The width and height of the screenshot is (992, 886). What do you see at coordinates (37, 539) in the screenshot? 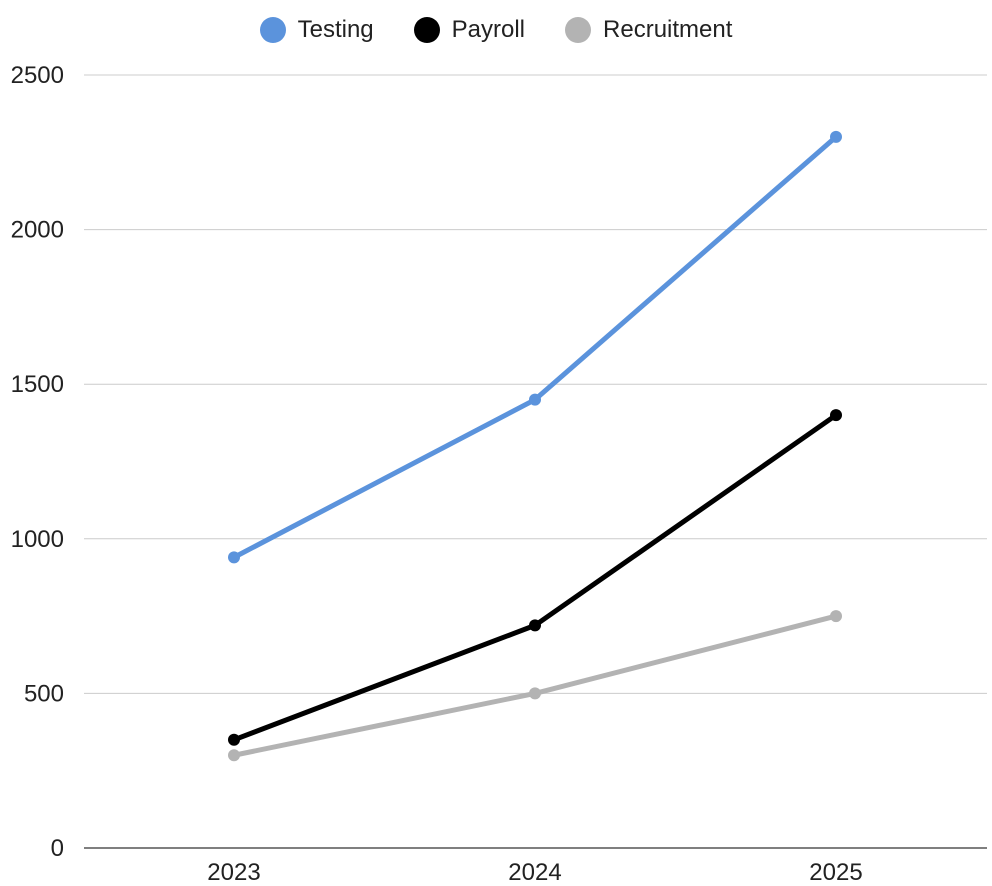
I see `y-tick-label-1000: 1000` at bounding box center [37, 539].